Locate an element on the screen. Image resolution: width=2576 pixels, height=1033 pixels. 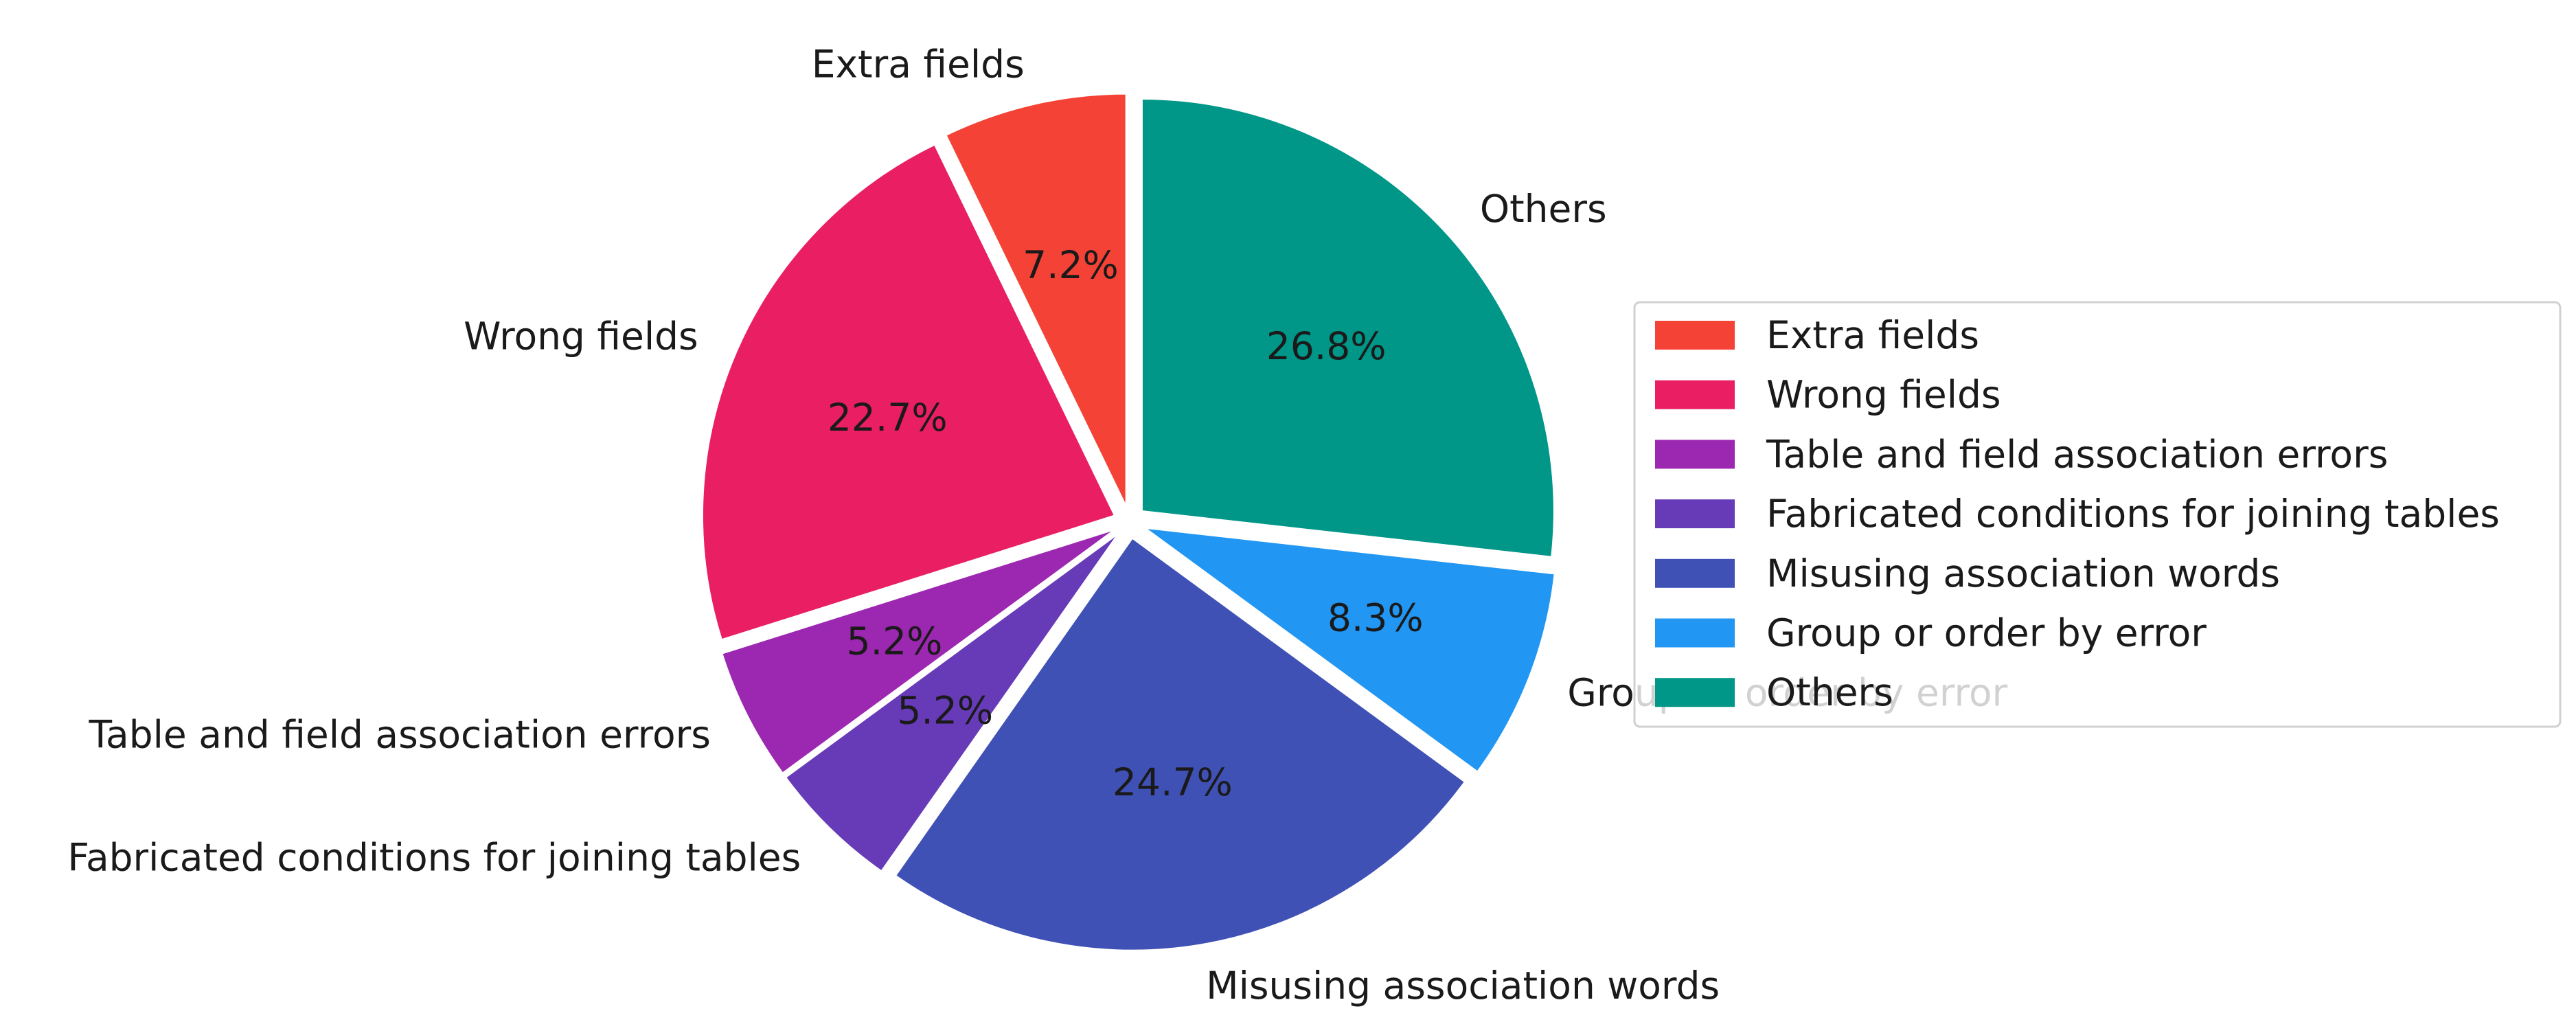
legend-swatch-table-and-field-association-errors is located at coordinates (1695, 455).